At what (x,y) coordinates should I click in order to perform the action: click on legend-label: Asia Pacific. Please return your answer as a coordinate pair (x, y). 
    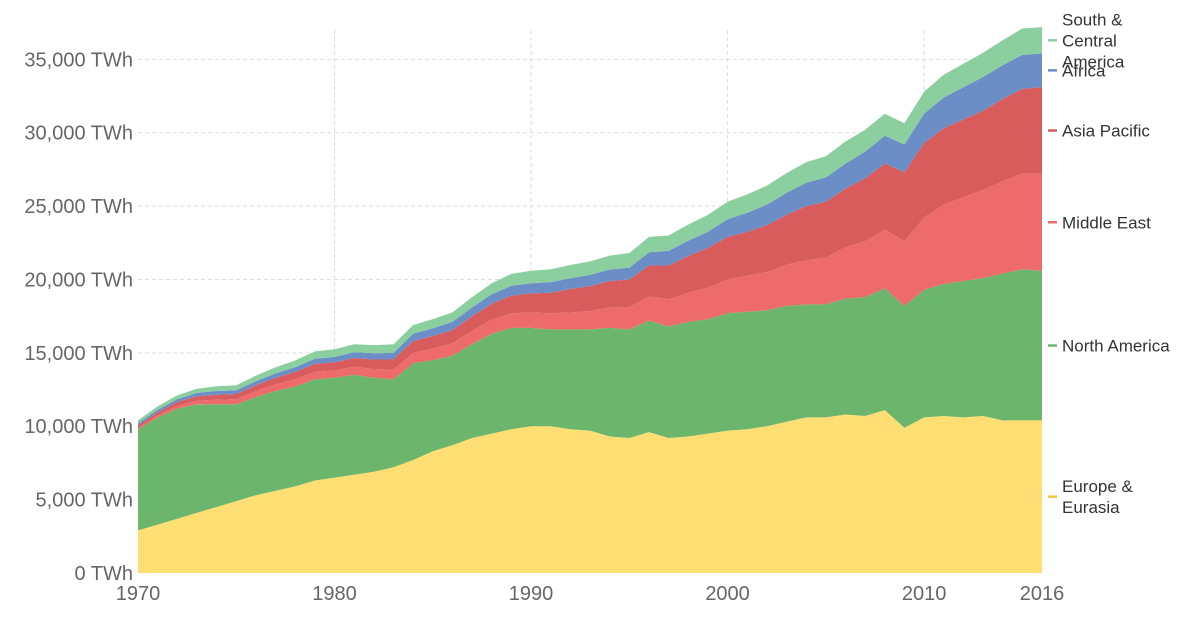
    Looking at the image, I should click on (1106, 131).